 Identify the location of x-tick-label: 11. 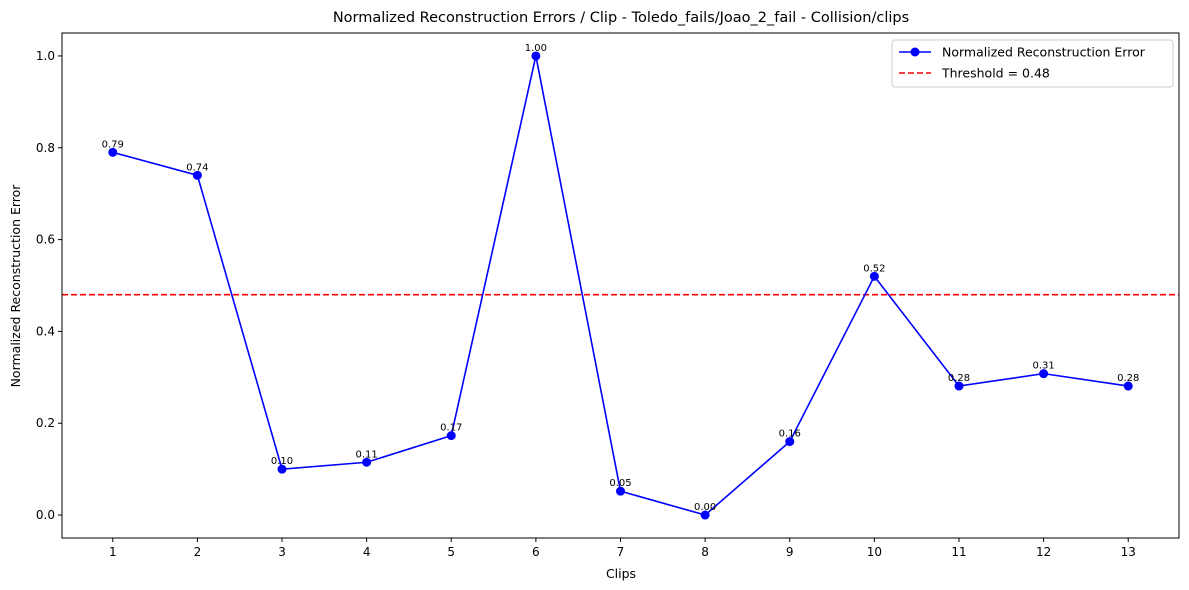
(958, 552).